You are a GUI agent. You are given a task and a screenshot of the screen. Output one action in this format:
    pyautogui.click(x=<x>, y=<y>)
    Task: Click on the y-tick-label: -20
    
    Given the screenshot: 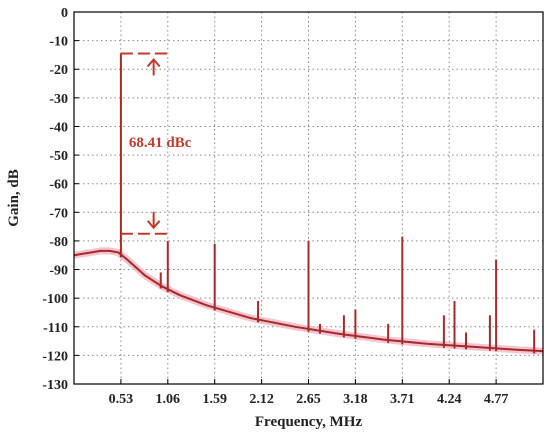 What is the action you would take?
    pyautogui.click(x=58, y=70)
    